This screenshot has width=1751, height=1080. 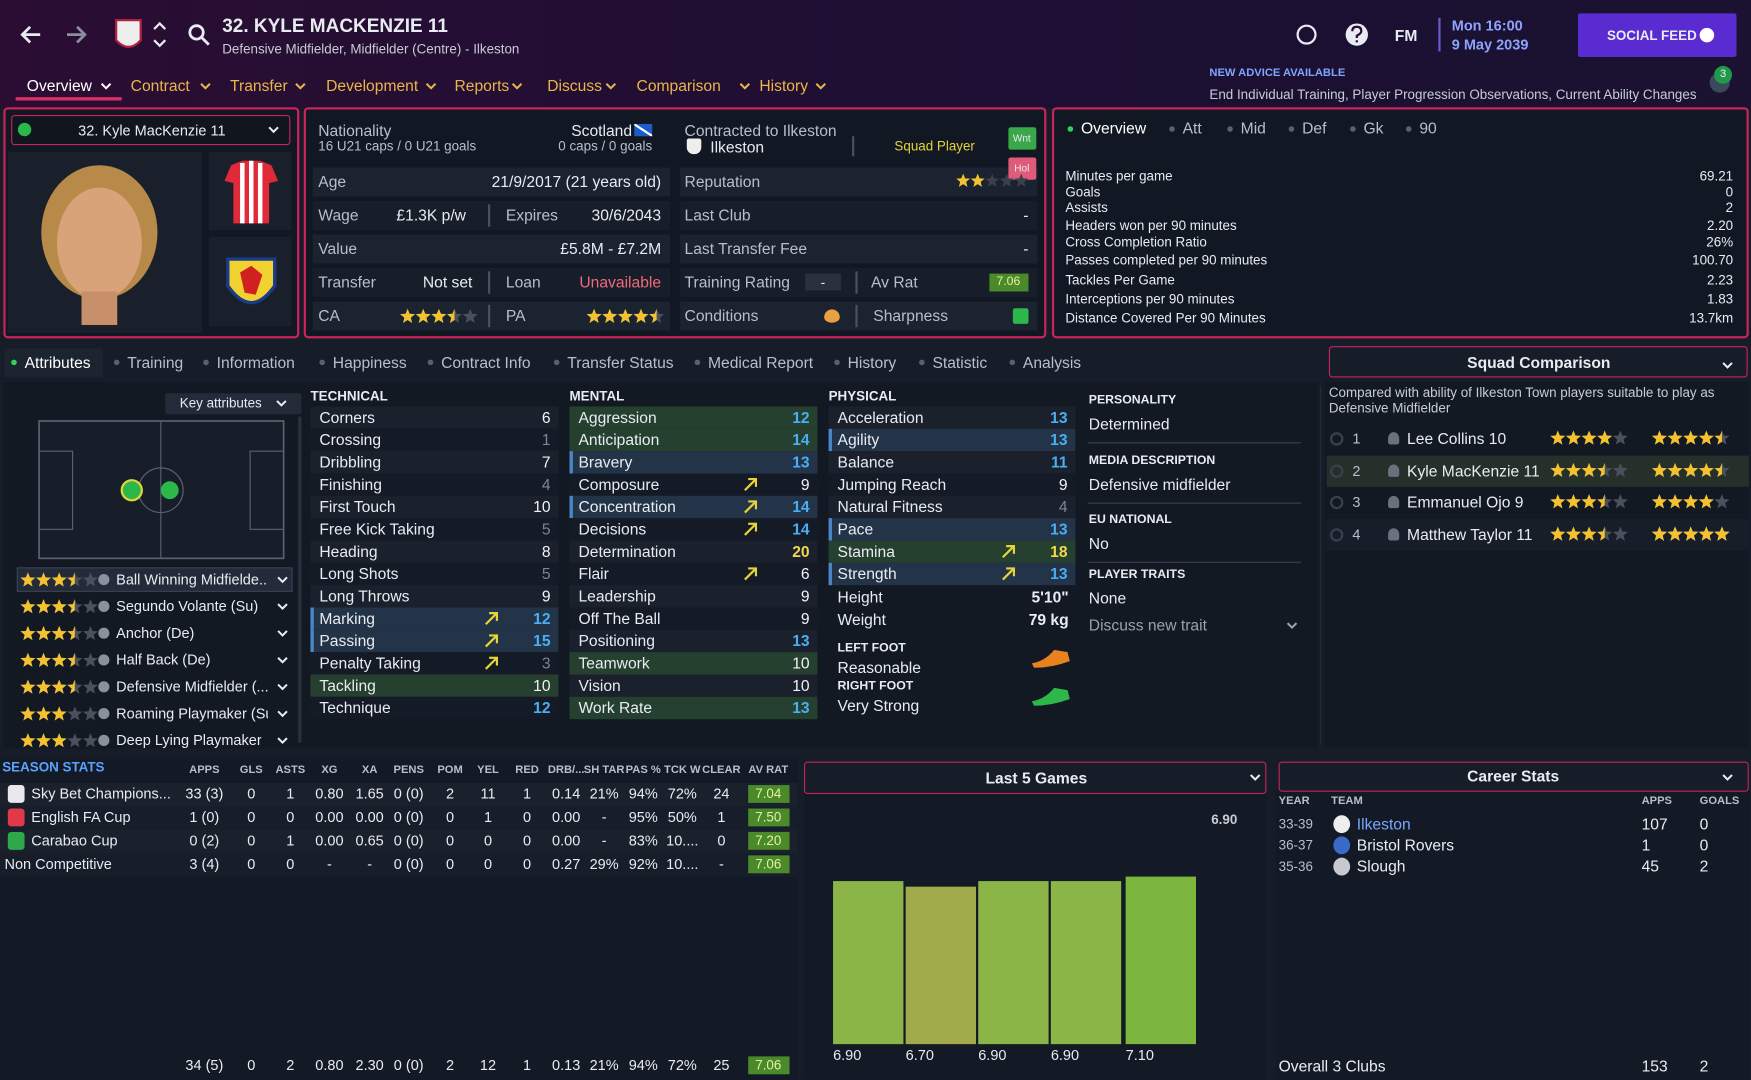 What do you see at coordinates (196, 32) in the screenshot?
I see `search-icon` at bounding box center [196, 32].